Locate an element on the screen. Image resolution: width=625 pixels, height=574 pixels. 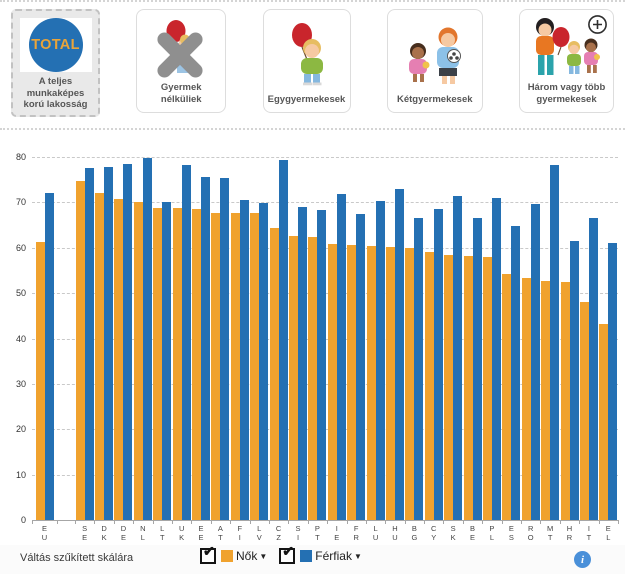
bar-nok-EE is located at coordinates (197, 364).